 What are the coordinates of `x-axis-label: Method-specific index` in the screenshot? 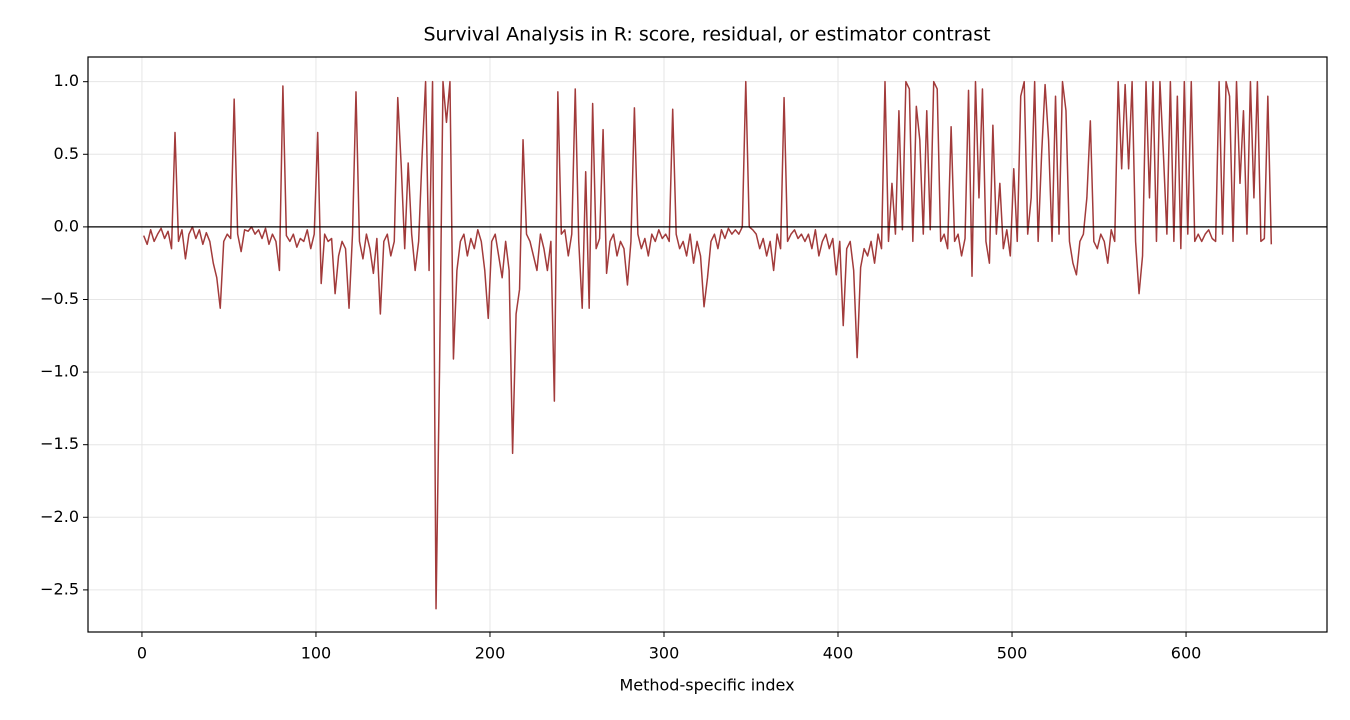 It's located at (706, 685).